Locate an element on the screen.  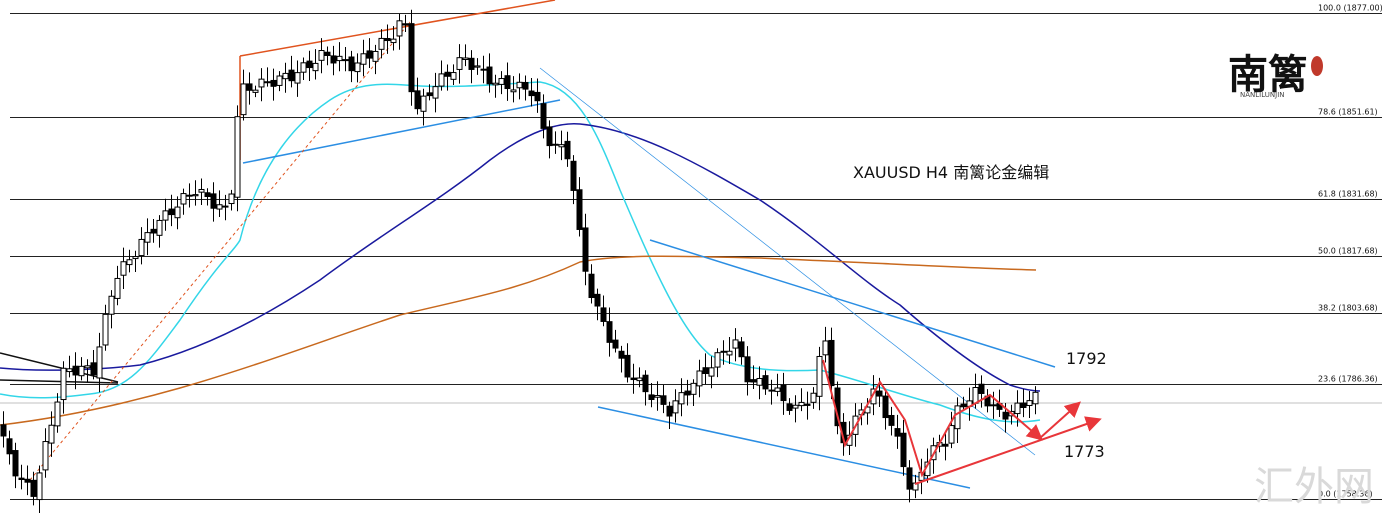
annotation-1792: 1792 is located at coordinates (1086, 358).